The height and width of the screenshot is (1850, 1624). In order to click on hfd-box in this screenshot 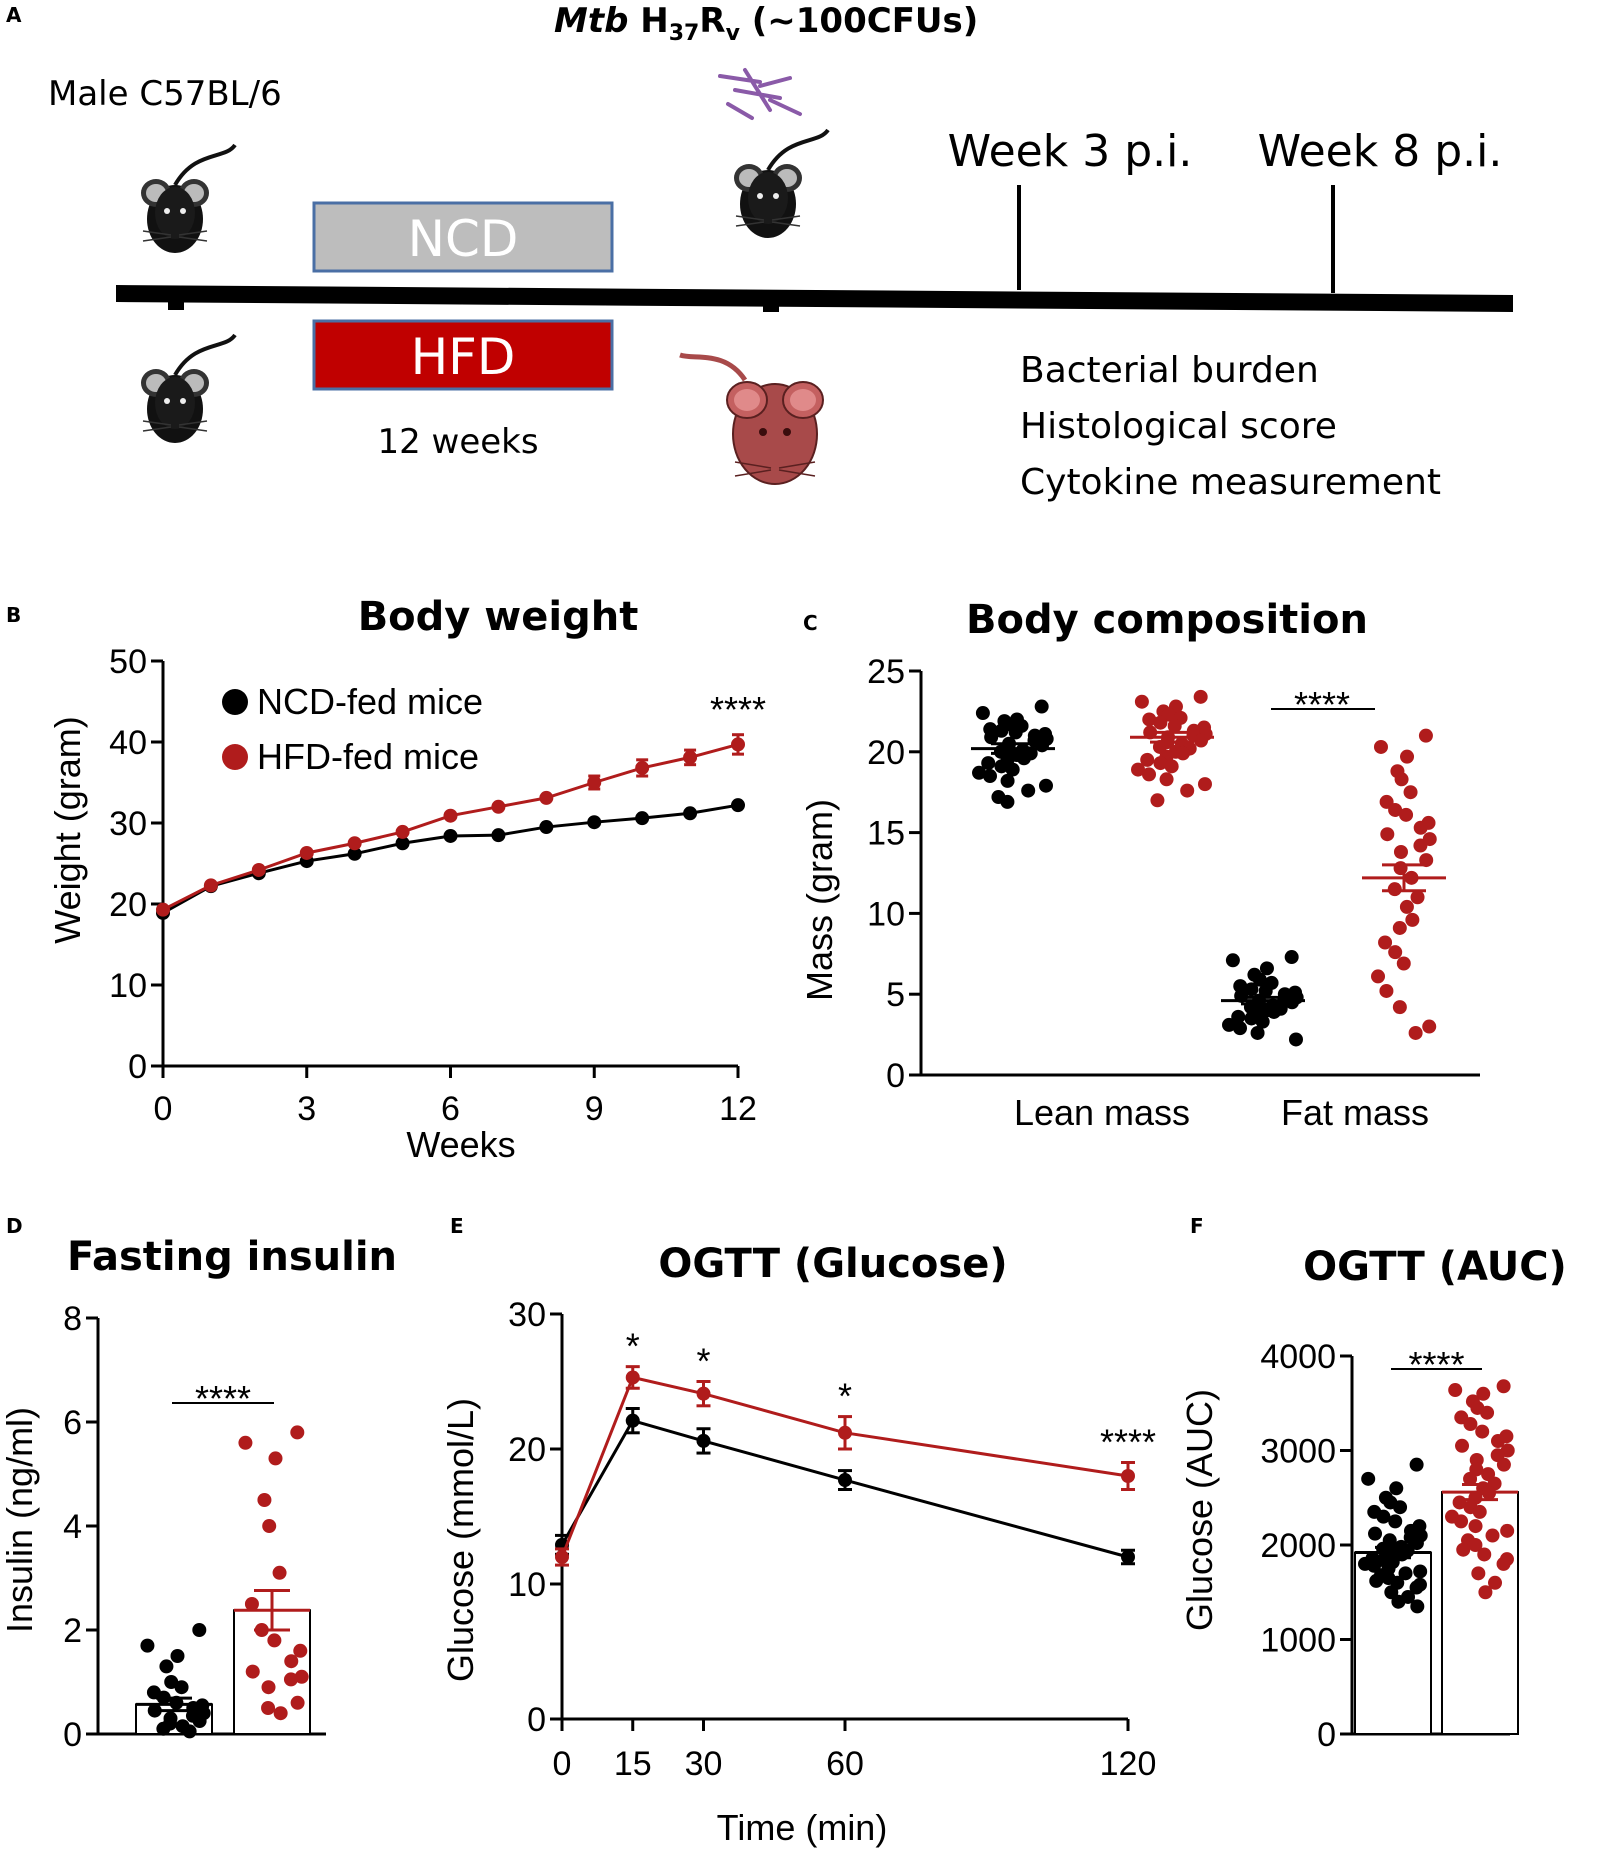, I will do `click(463, 355)`.